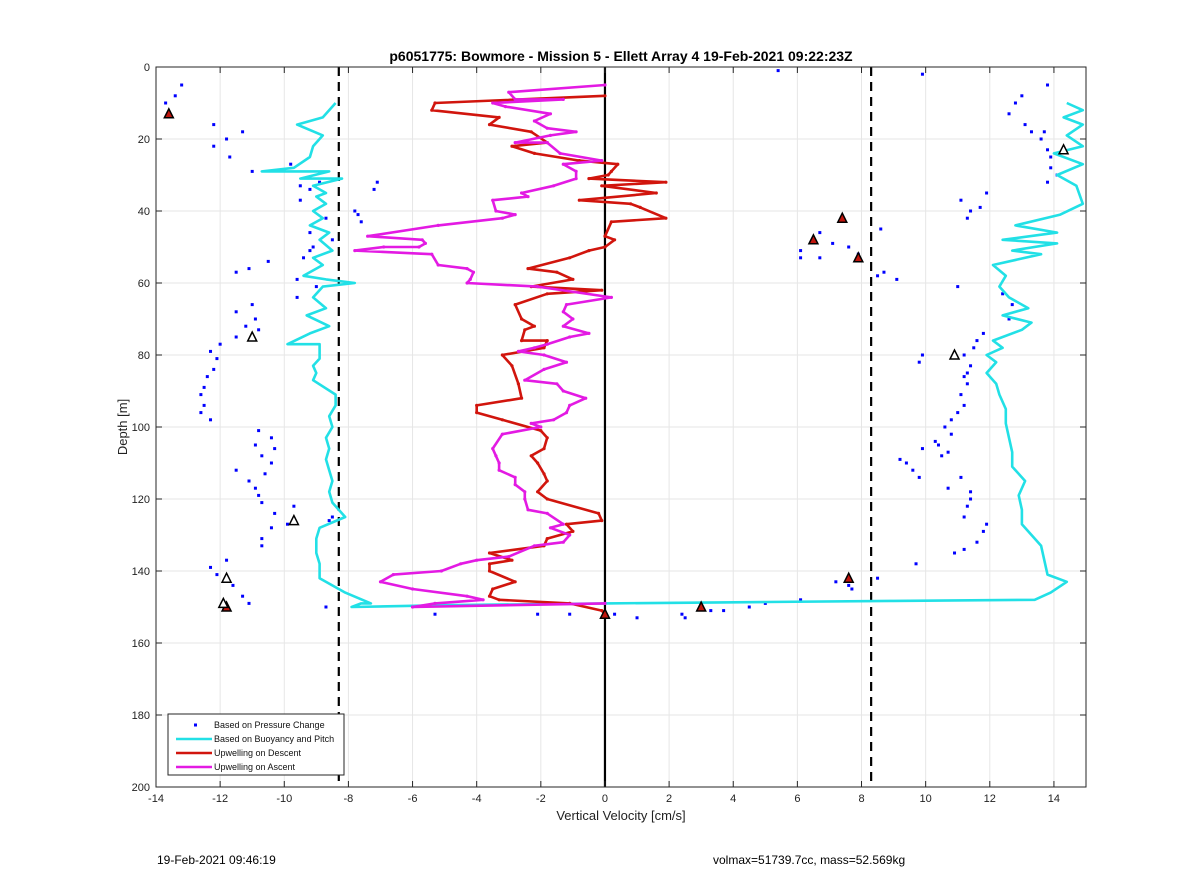  I want to click on x-tick-label: -10, so click(284, 799).